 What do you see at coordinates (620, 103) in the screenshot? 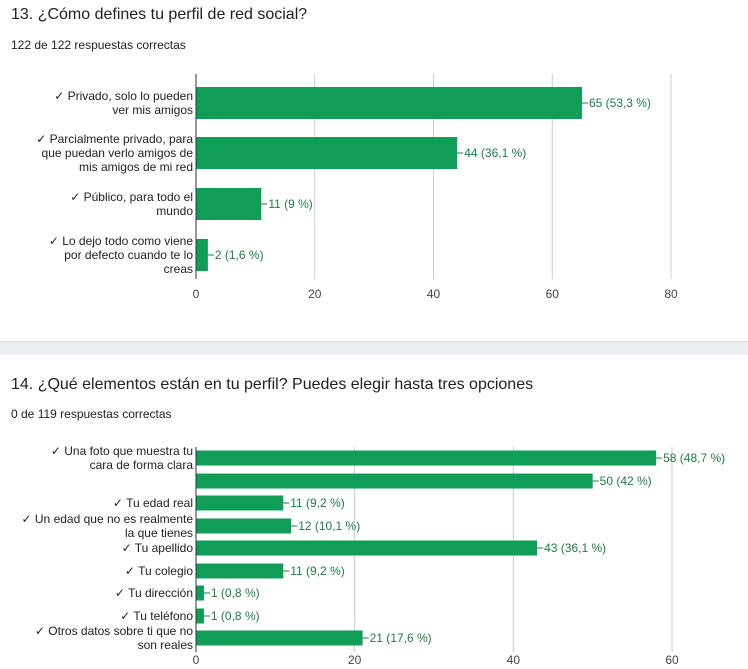
I see `data-label: 65 (53,3 %)` at bounding box center [620, 103].